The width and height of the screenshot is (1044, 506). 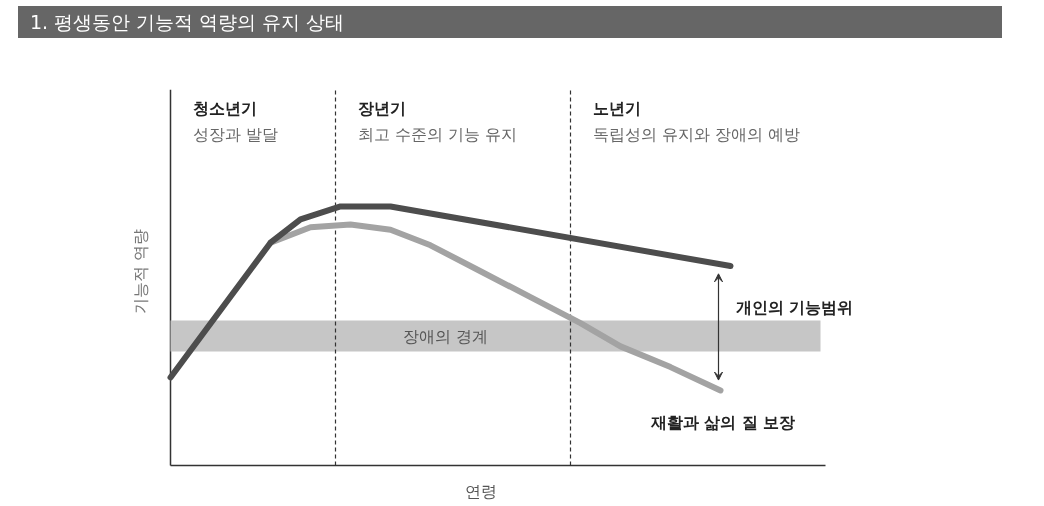 I want to click on annotation: 개인의 기능범위, so click(x=794, y=307).